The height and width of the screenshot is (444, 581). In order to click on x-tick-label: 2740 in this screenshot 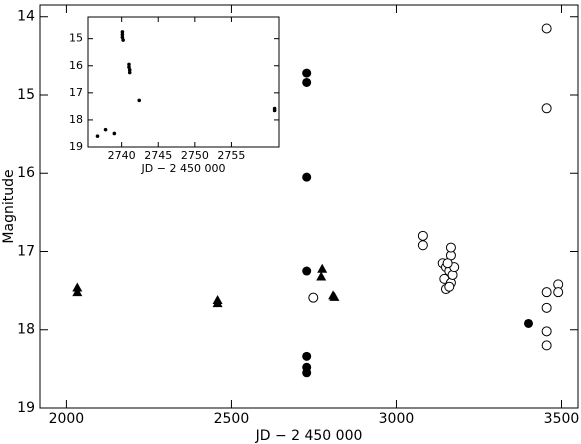, I will do `click(122, 155)`.